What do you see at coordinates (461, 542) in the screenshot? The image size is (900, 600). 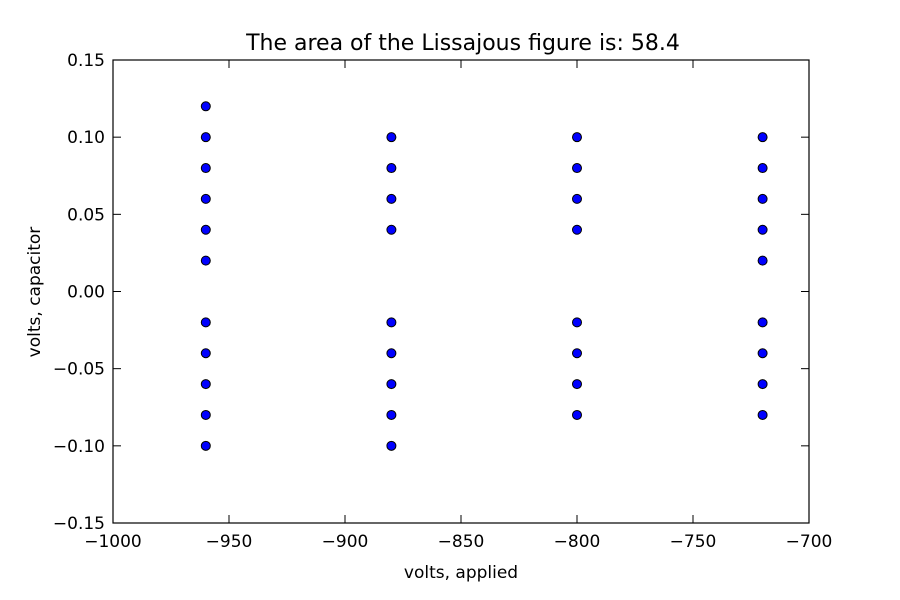 I see `x-tick-label: −850` at bounding box center [461, 542].